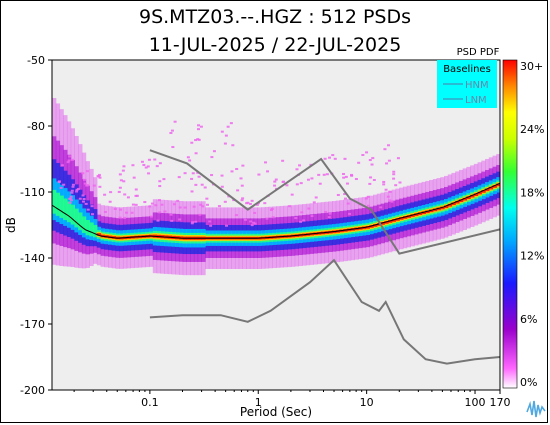 This screenshot has width=550, height=425. I want to click on colorbar-tick-label: 30+, so click(531, 66).